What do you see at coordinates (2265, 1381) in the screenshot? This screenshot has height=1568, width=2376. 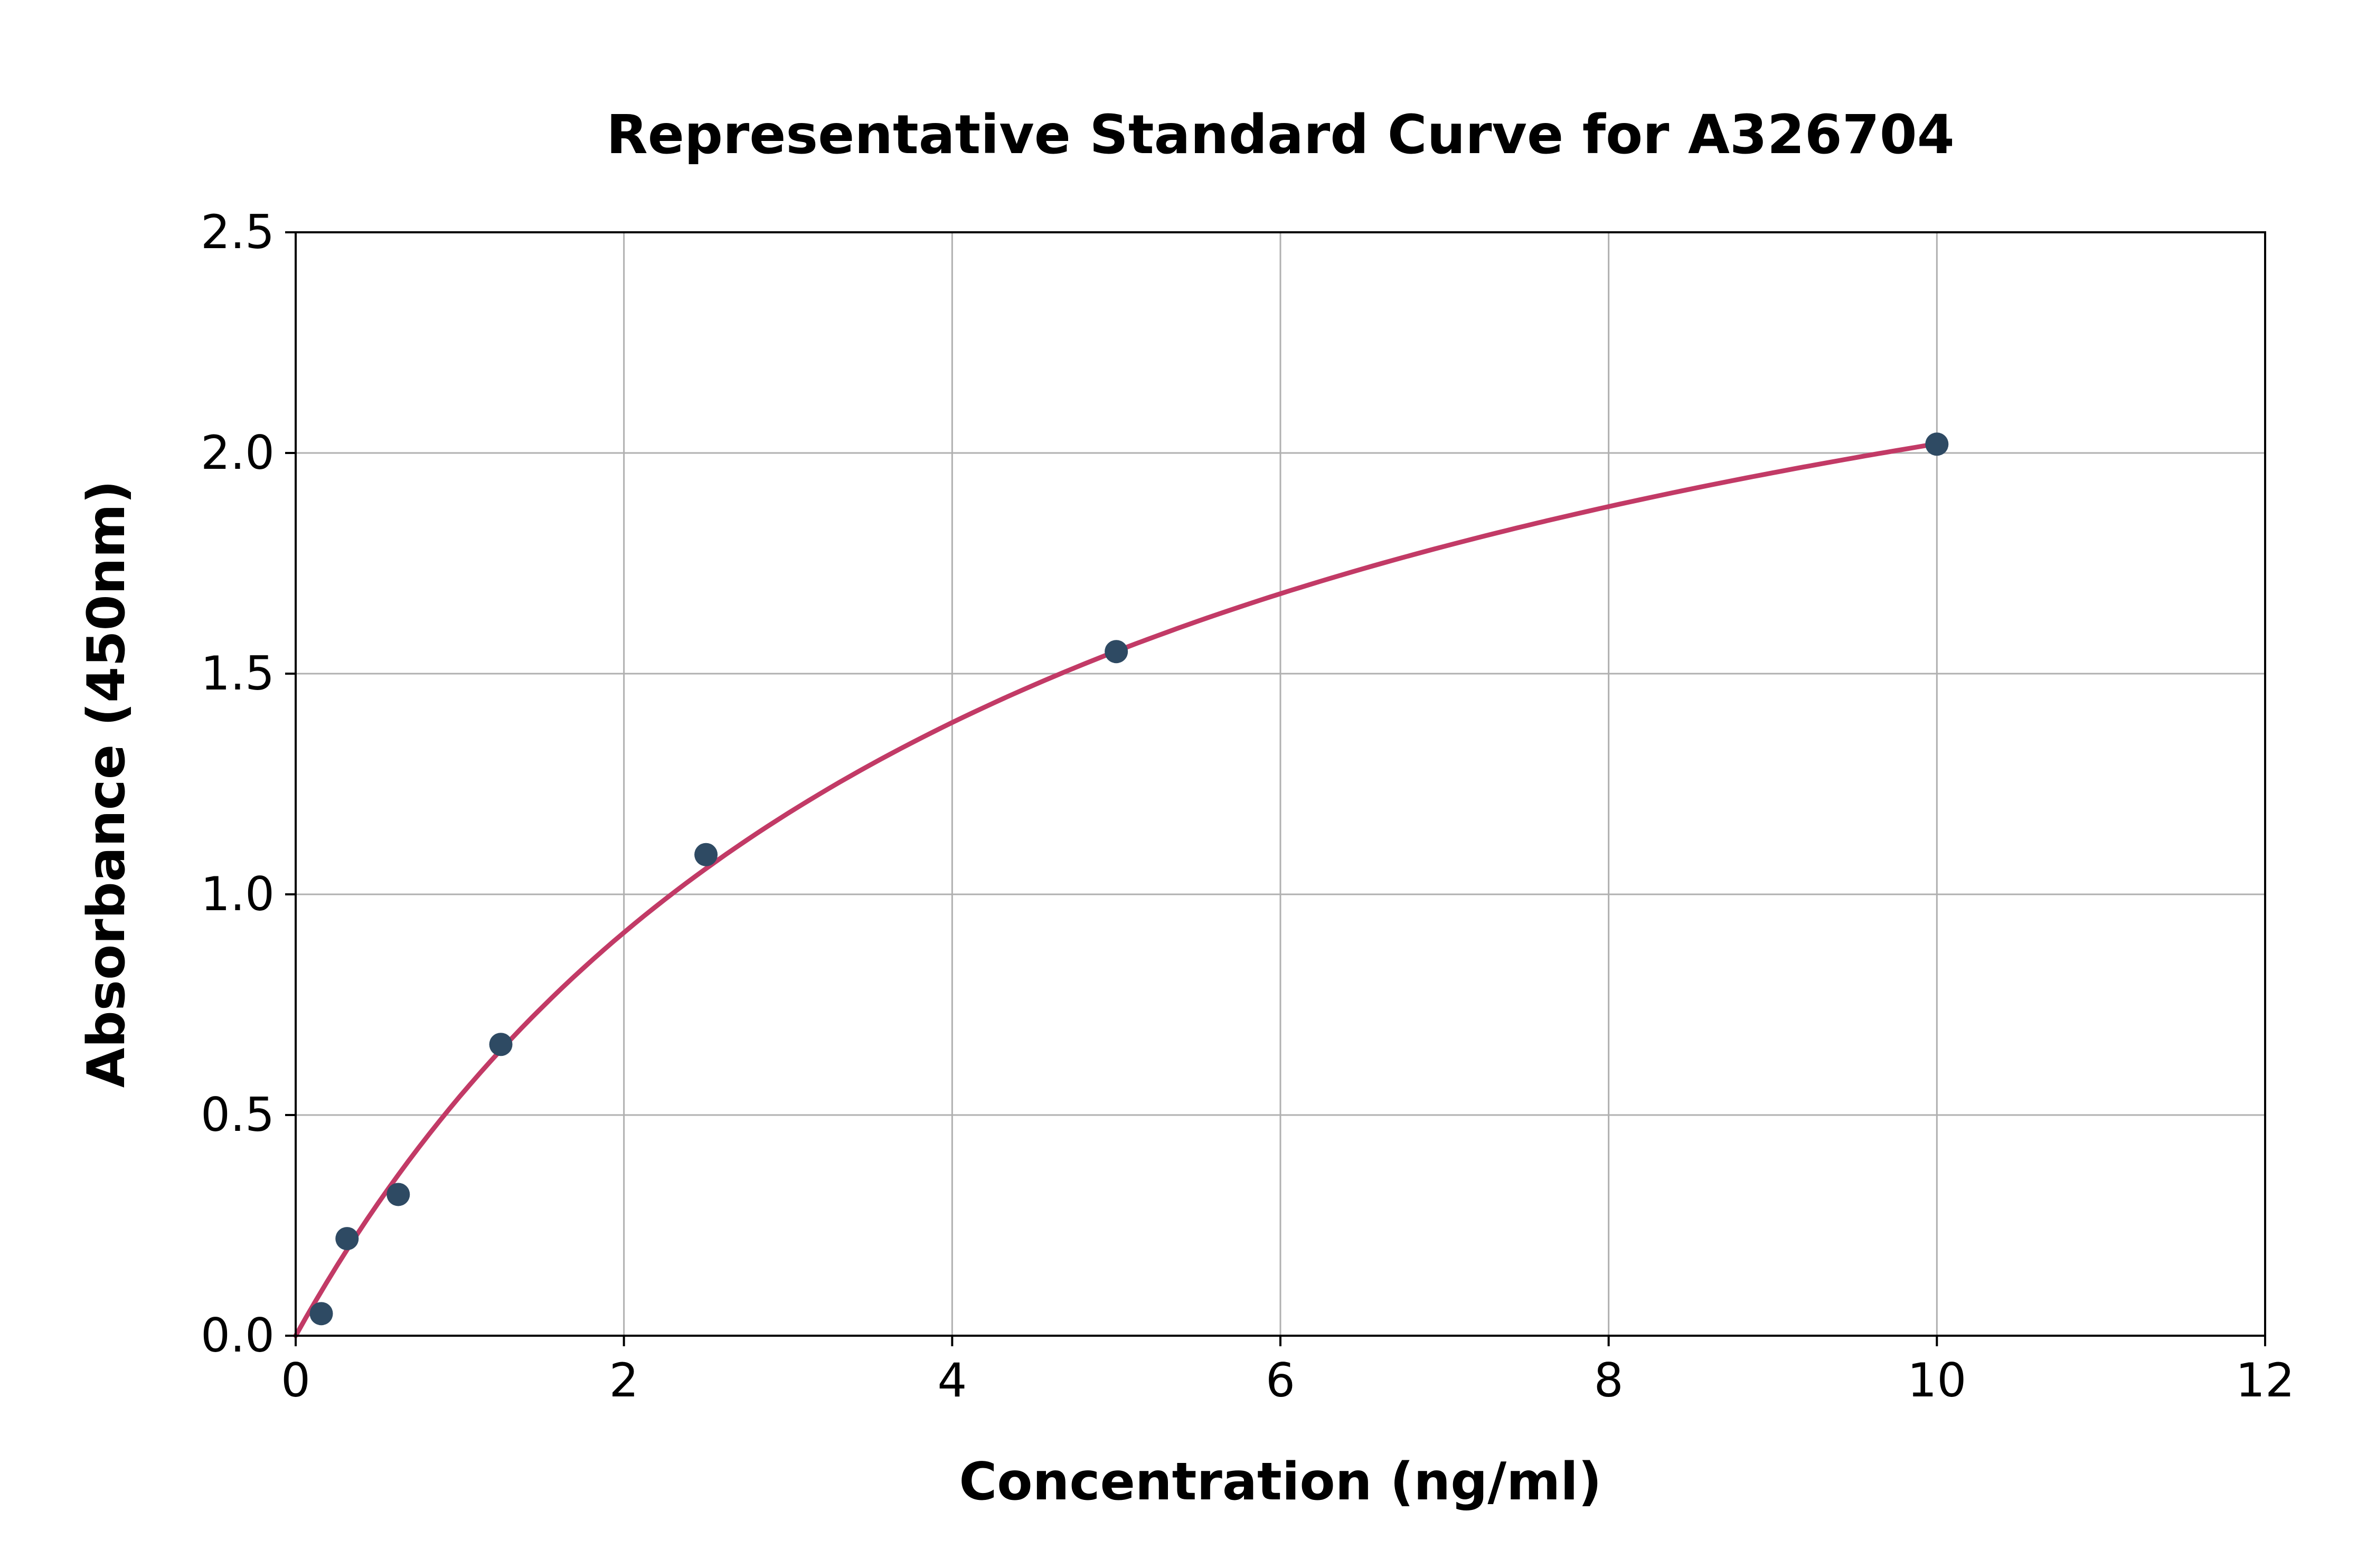 I see `x-tick-label: 12` at bounding box center [2265, 1381].